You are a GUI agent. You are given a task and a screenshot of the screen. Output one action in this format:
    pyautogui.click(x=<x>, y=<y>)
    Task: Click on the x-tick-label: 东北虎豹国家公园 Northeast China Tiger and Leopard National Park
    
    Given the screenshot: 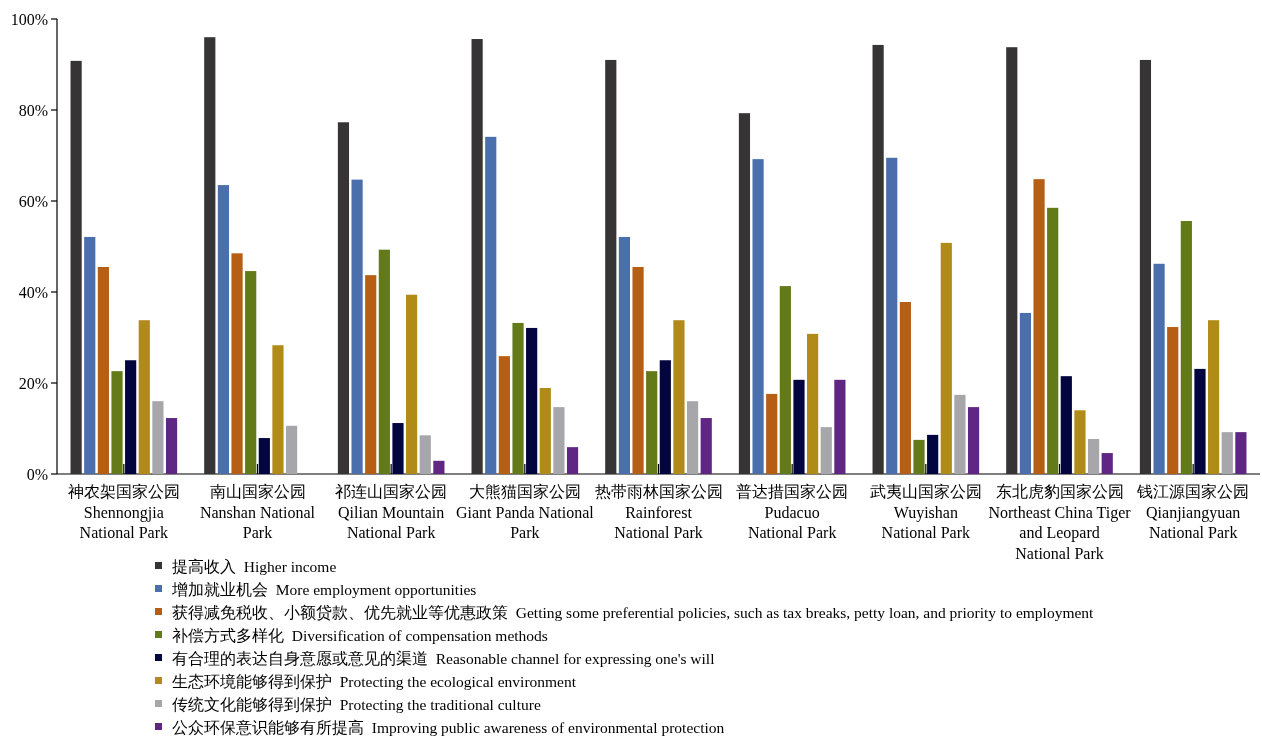 What is the action you would take?
    pyautogui.click(x=1060, y=522)
    